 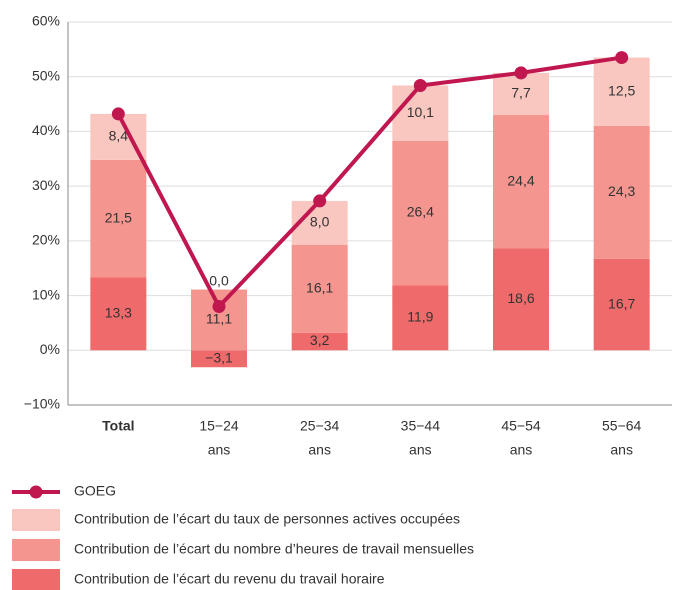 I want to click on y-tick-label: 20%, so click(x=46, y=240).